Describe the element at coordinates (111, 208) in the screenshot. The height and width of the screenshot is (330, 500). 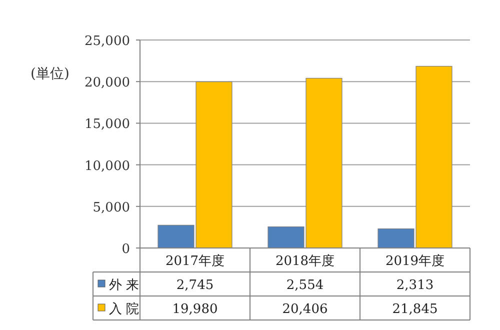
I see `y-tick-label: 5,000` at that location.